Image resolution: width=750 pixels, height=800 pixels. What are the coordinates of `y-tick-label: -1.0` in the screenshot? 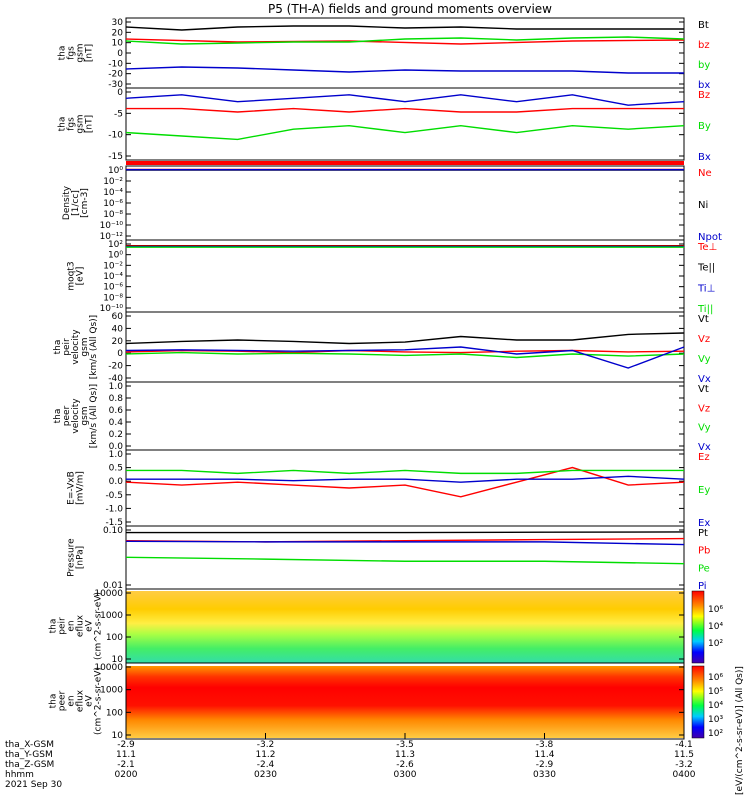 It's located at (114, 509).